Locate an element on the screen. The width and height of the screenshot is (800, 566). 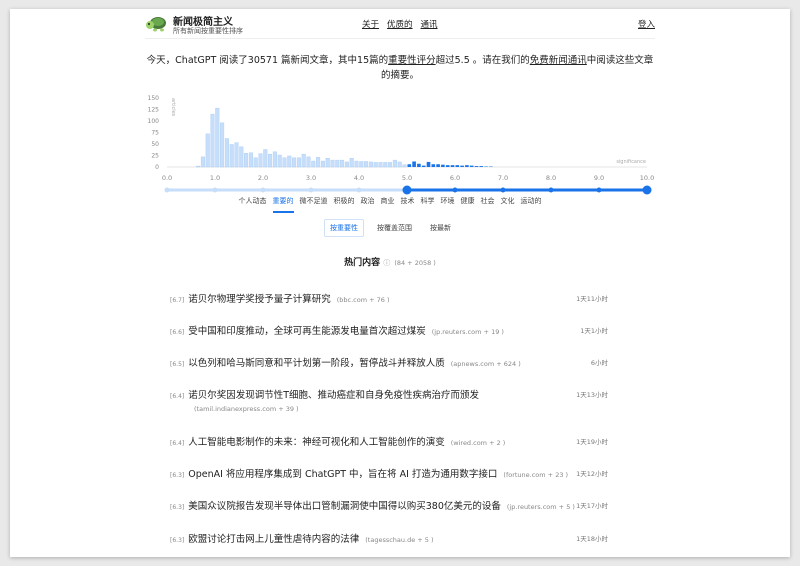
news-time: 1天12小时 is located at coordinates (592, 474).